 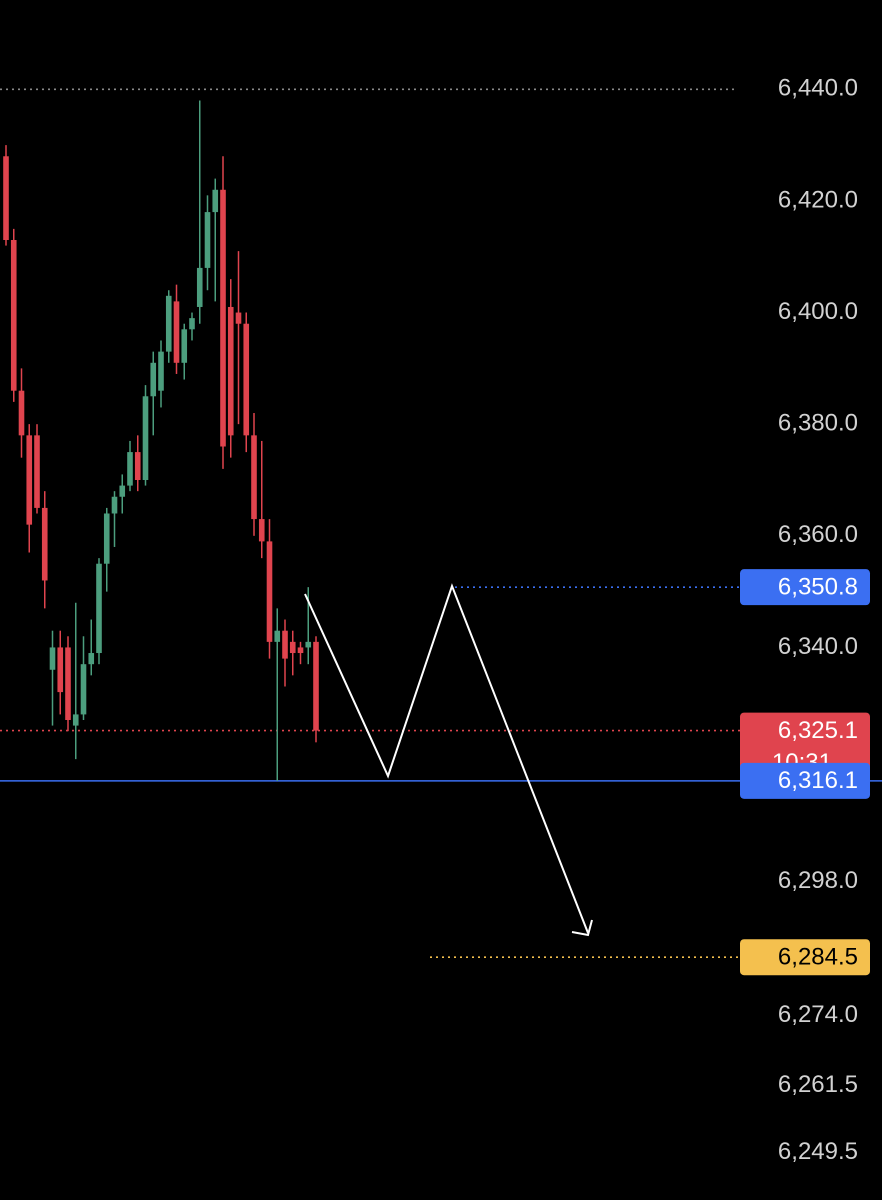 I want to click on price-tag-label: 6,284.5, so click(x=818, y=957).